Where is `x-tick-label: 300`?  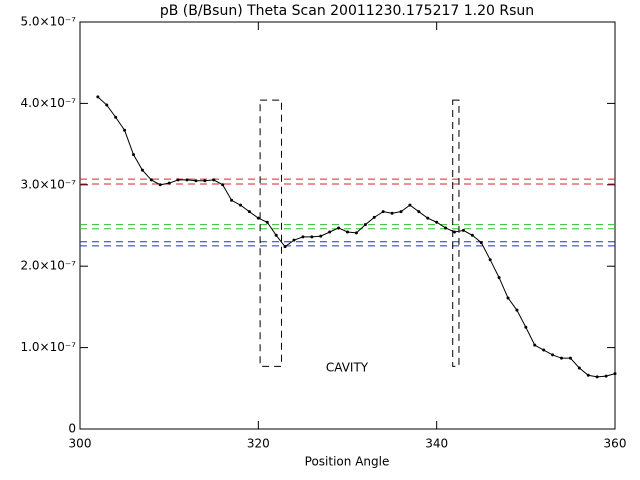 x-tick-label: 300 is located at coordinates (80, 444).